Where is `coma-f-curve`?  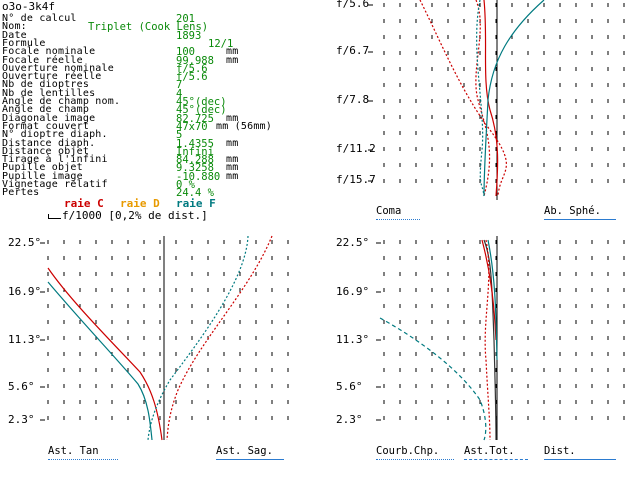
coma-f-curve is located at coordinates (480, 98).